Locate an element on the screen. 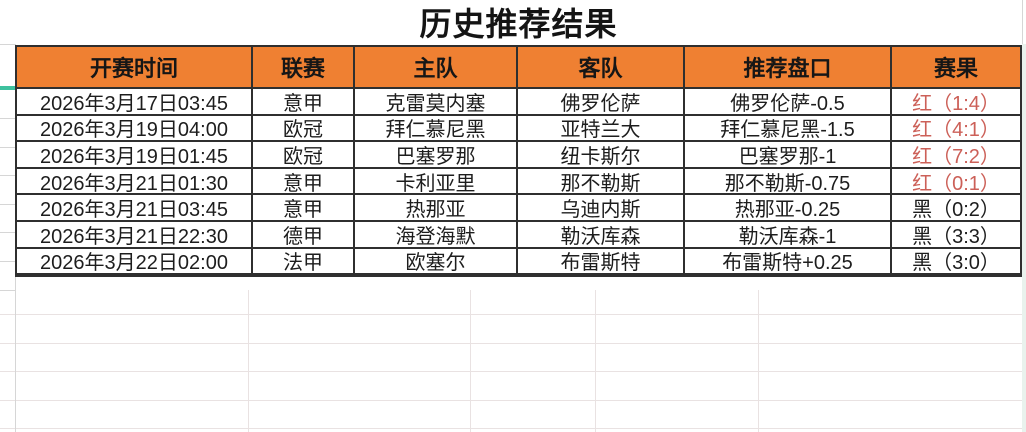 This screenshot has height=432, width=1026. cell-result: 红（7:2） is located at coordinates (956, 155).